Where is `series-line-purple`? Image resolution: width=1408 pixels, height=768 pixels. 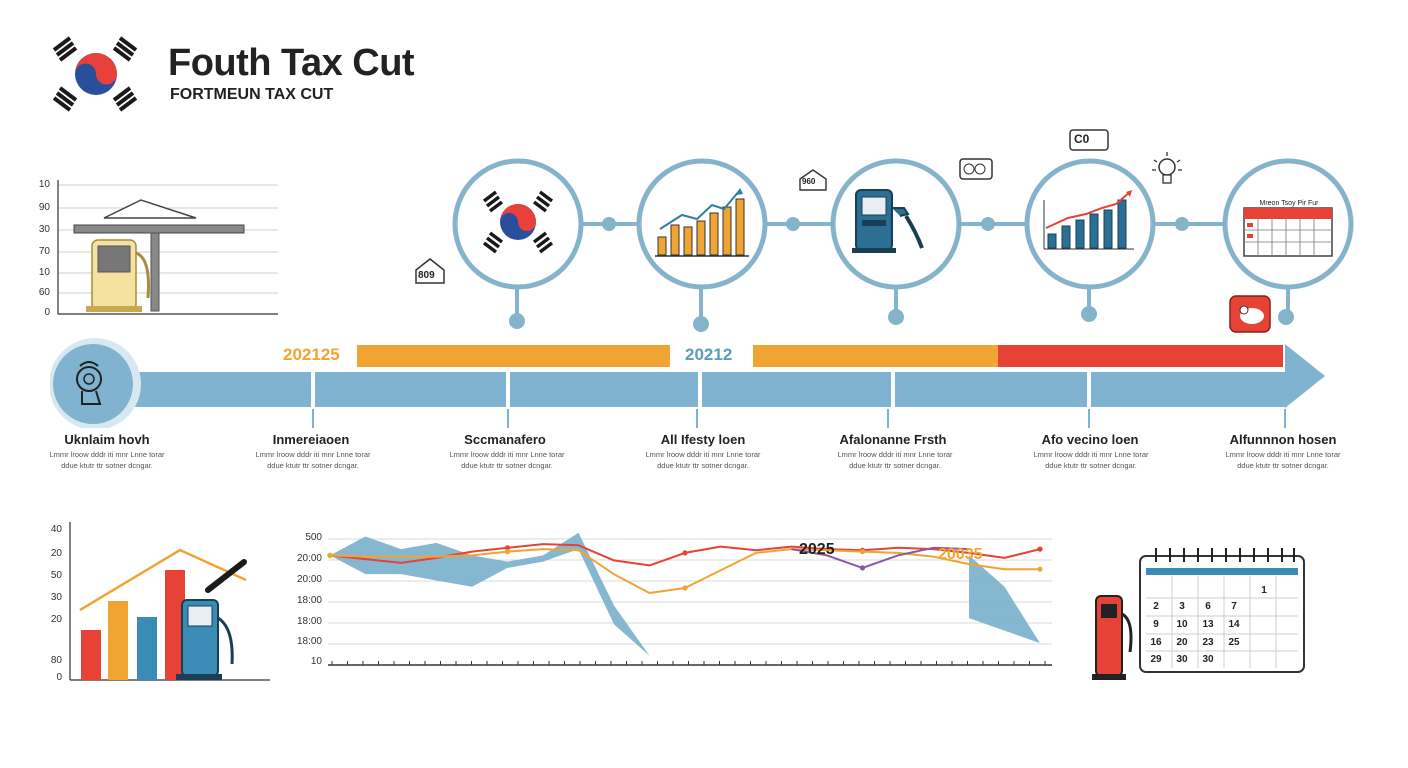
series-line-purple is located at coordinates (880, 557).